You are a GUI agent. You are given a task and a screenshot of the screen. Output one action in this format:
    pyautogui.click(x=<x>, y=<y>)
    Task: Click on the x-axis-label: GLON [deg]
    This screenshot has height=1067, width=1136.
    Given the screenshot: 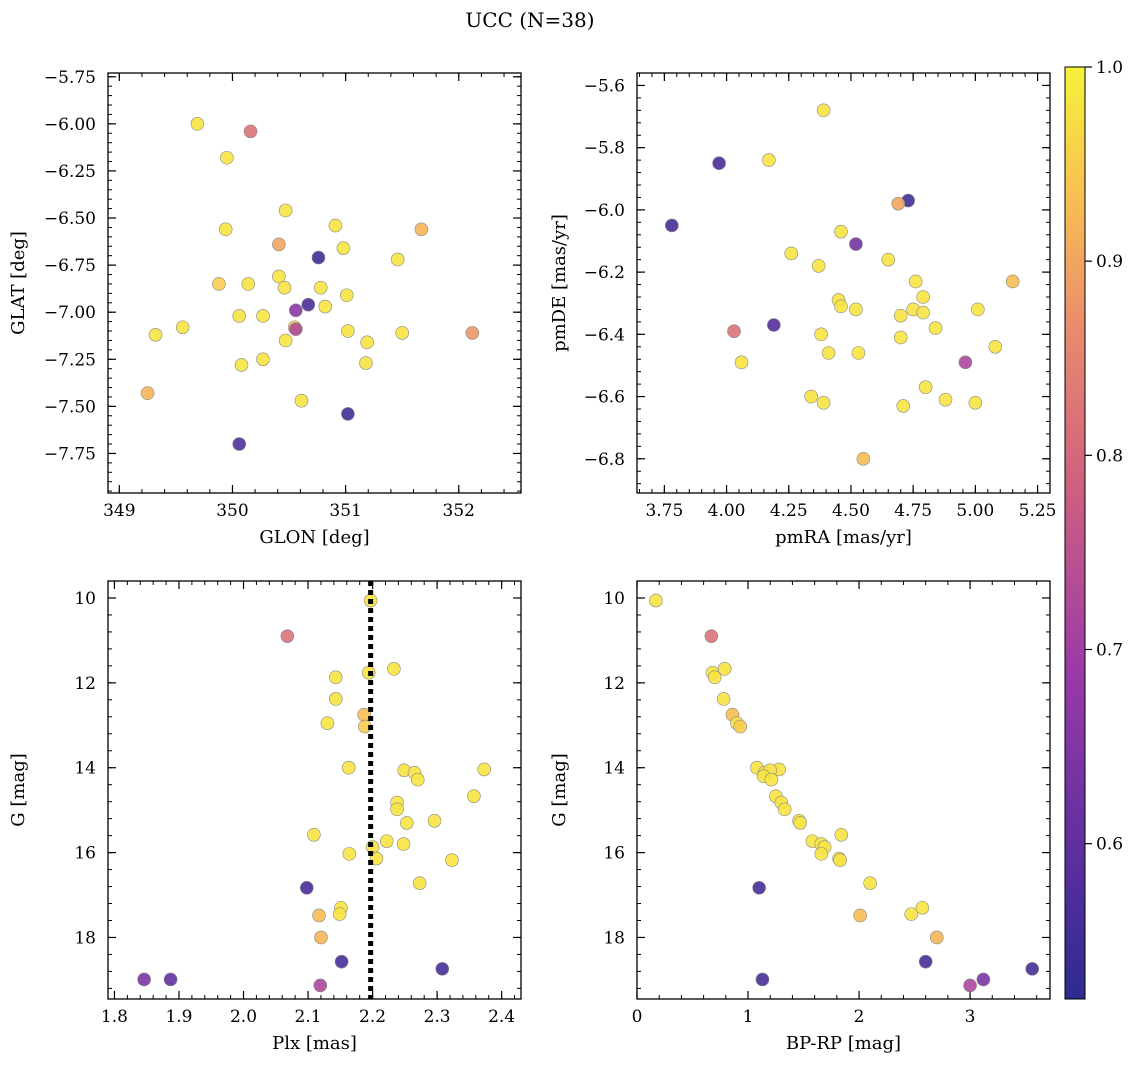 What is the action you would take?
    pyautogui.click(x=314, y=537)
    